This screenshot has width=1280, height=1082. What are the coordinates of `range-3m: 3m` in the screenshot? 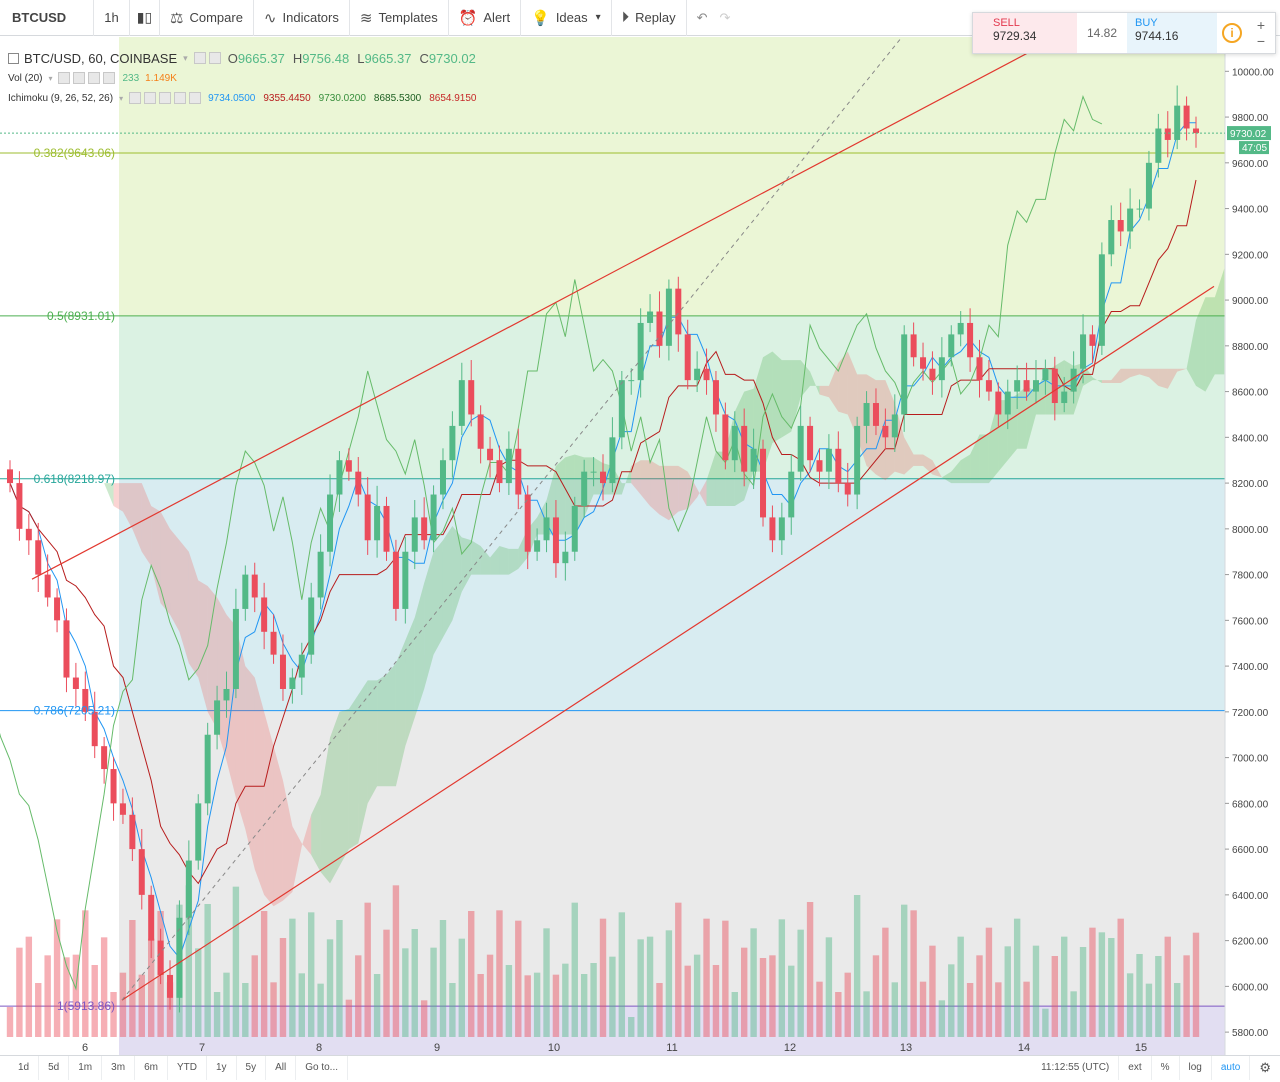 It's located at (119, 1068).